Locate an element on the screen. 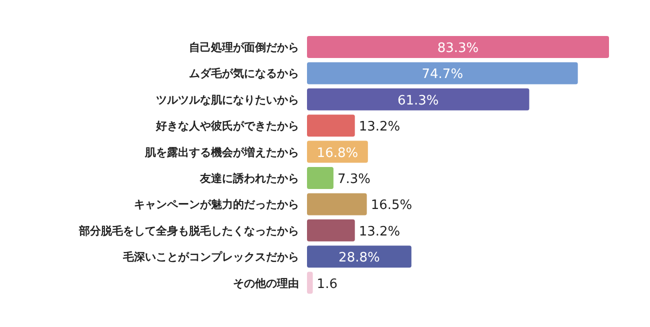 The height and width of the screenshot is (327, 650). y-tick-label: ムダ毛が気になるから is located at coordinates (244, 73).